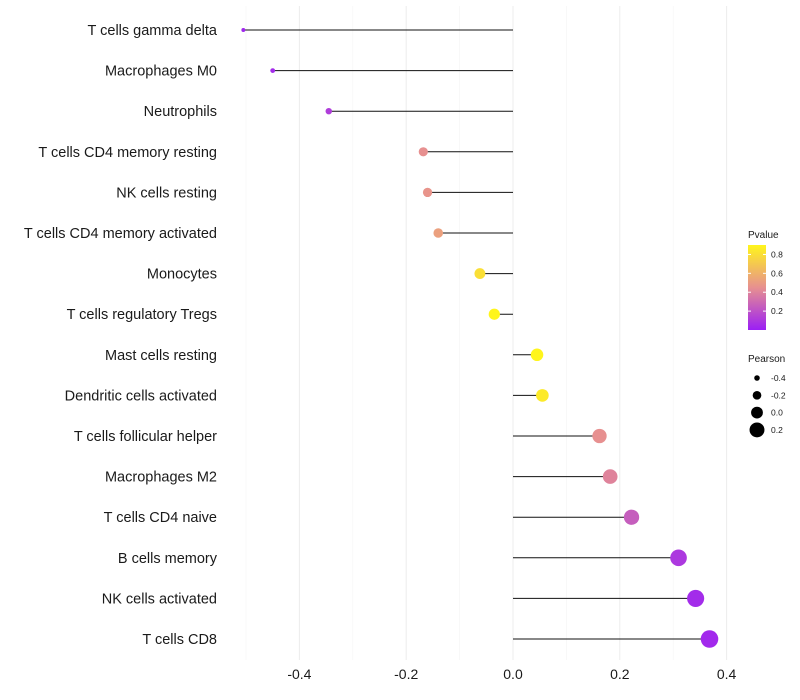  I want to click on y-category-label: Macrophages M2, so click(161, 478).